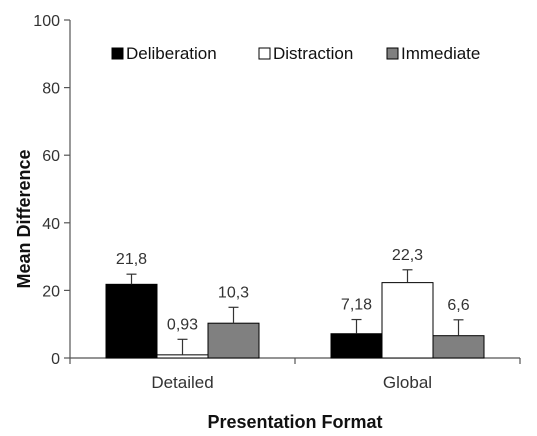 This screenshot has width=537, height=436. Describe the element at coordinates (440, 53) in the screenshot. I see `legend-label-immediate: Immediate` at that location.